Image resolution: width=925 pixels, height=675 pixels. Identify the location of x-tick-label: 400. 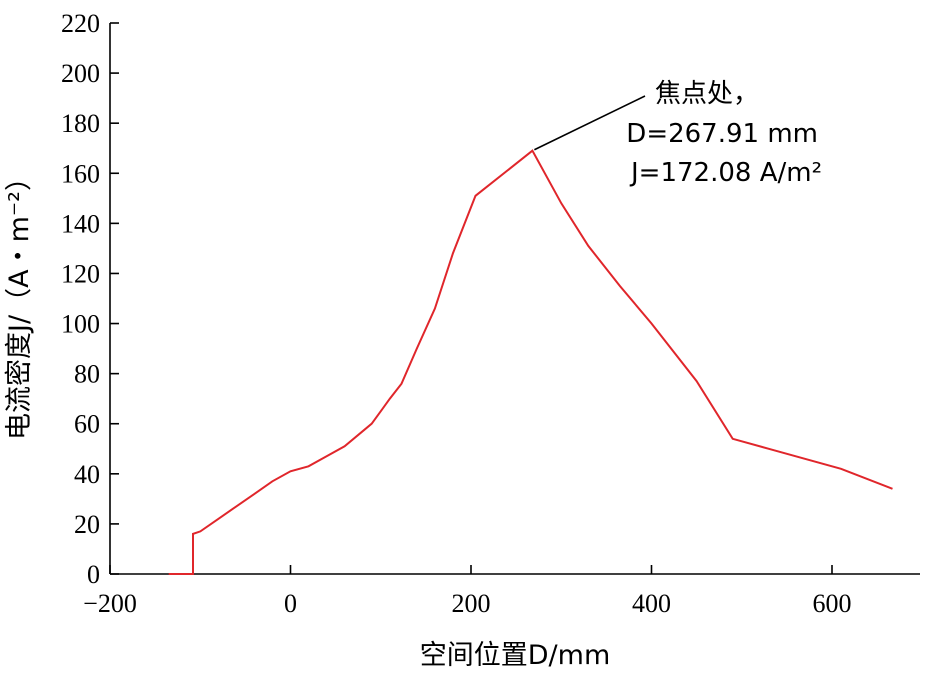
(651, 603).